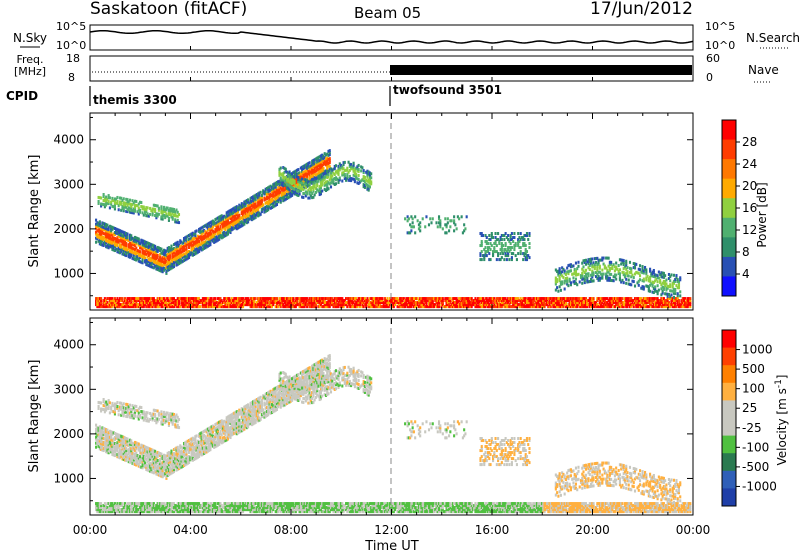  What do you see at coordinates (30, 71) in the screenshot?
I see `freq-unit: [MHz]` at bounding box center [30, 71].